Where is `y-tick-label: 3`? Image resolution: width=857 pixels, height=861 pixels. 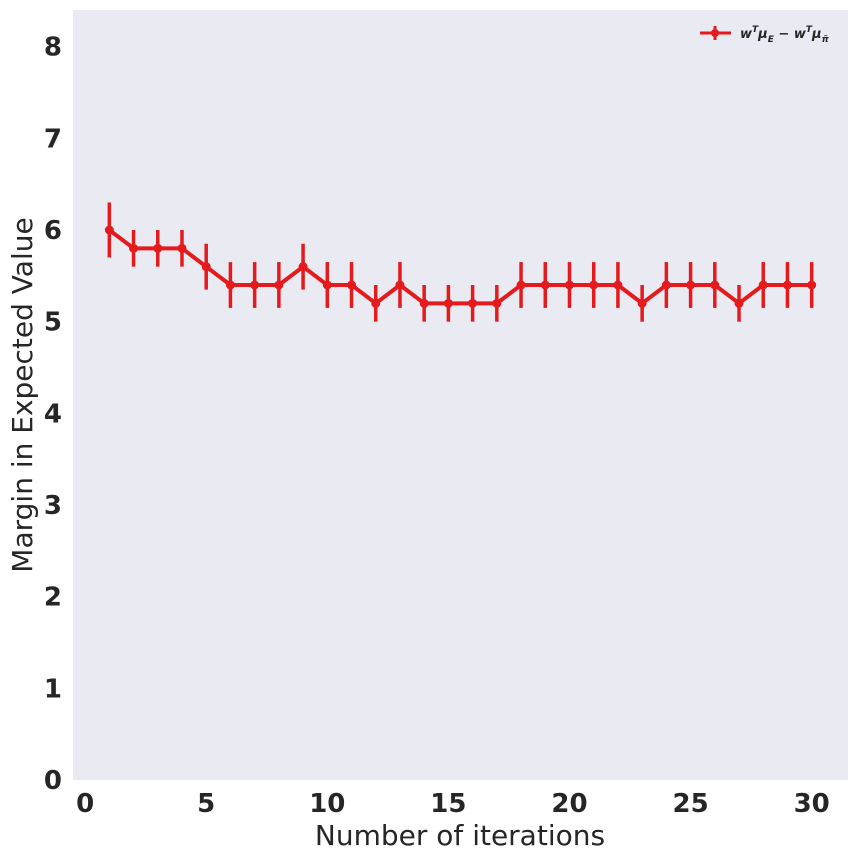
y-tick-label: 3 is located at coordinates (53, 506).